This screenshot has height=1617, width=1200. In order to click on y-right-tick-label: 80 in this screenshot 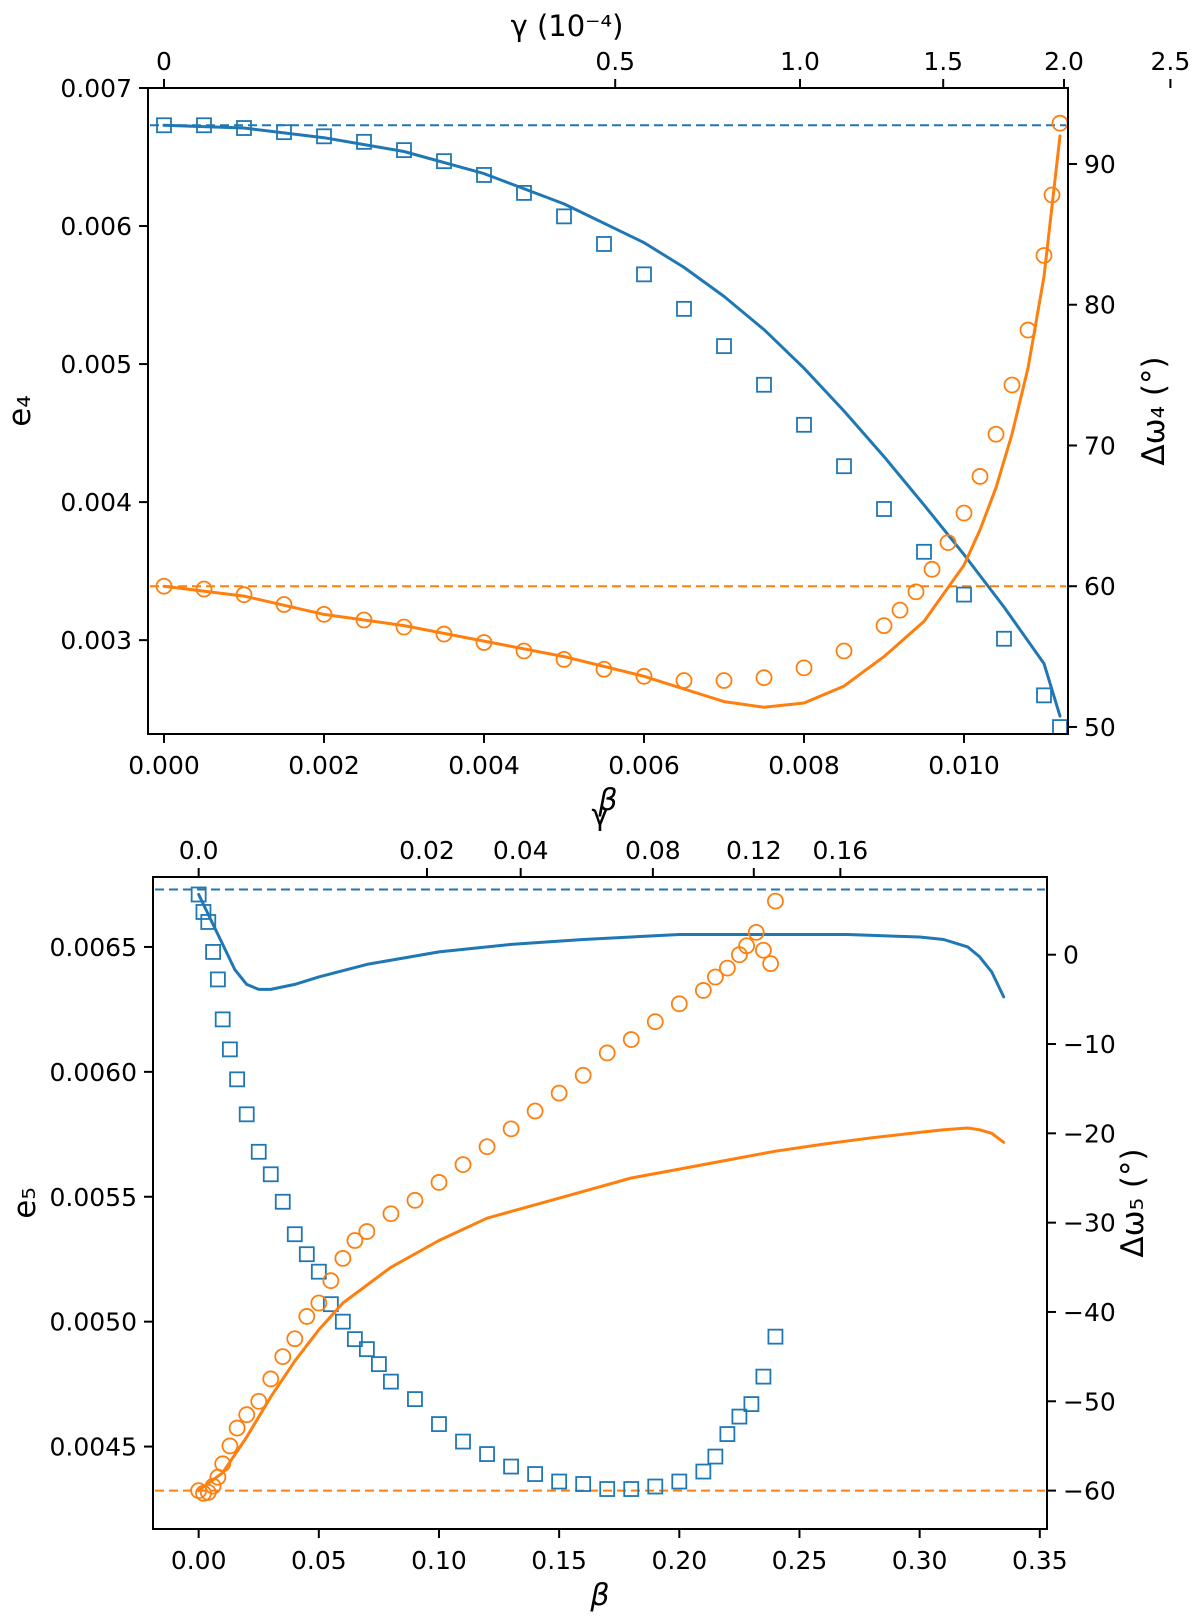, I will do `click(1100, 305)`.